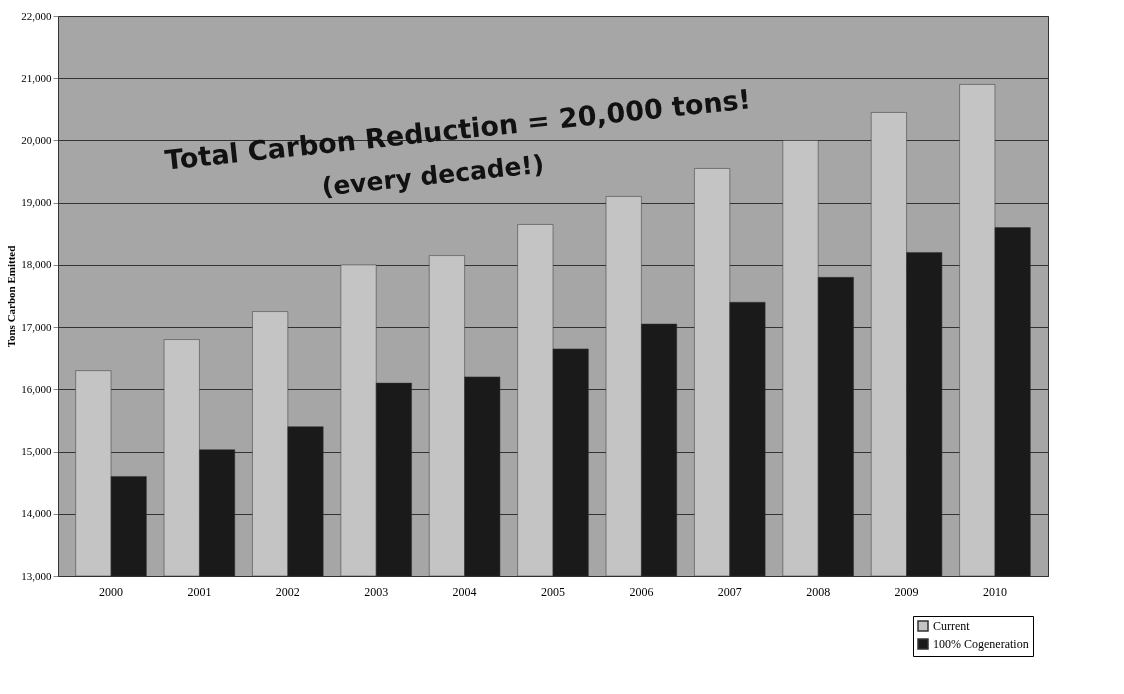 The image size is (1124, 694). Describe the element at coordinates (729, 591) in the screenshot. I see `x-tick-label: 2007` at that location.